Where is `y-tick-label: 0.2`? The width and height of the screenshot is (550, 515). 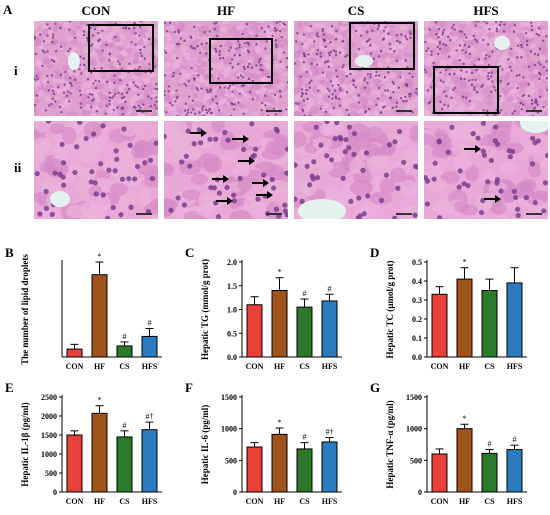 y-tick-label: 0.2 is located at coordinates (417, 319).